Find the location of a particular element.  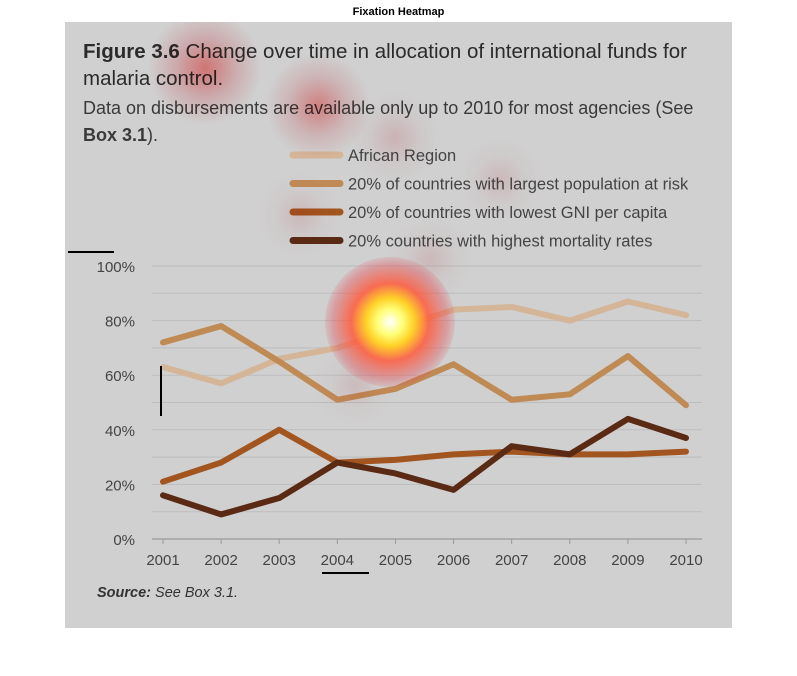

x-tick-label: 2003 is located at coordinates (279, 560).